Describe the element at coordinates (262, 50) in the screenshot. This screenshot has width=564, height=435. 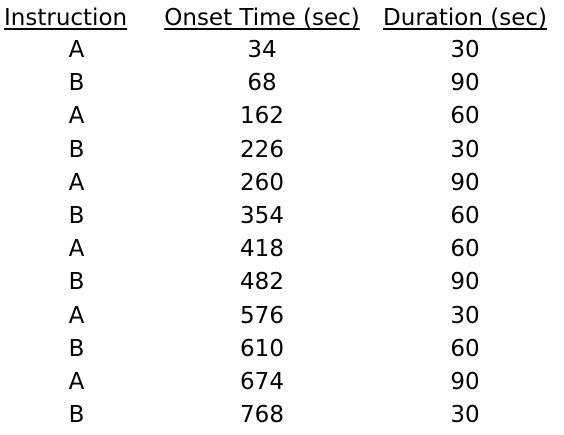
I see `onset-time-cell: 34` at that location.